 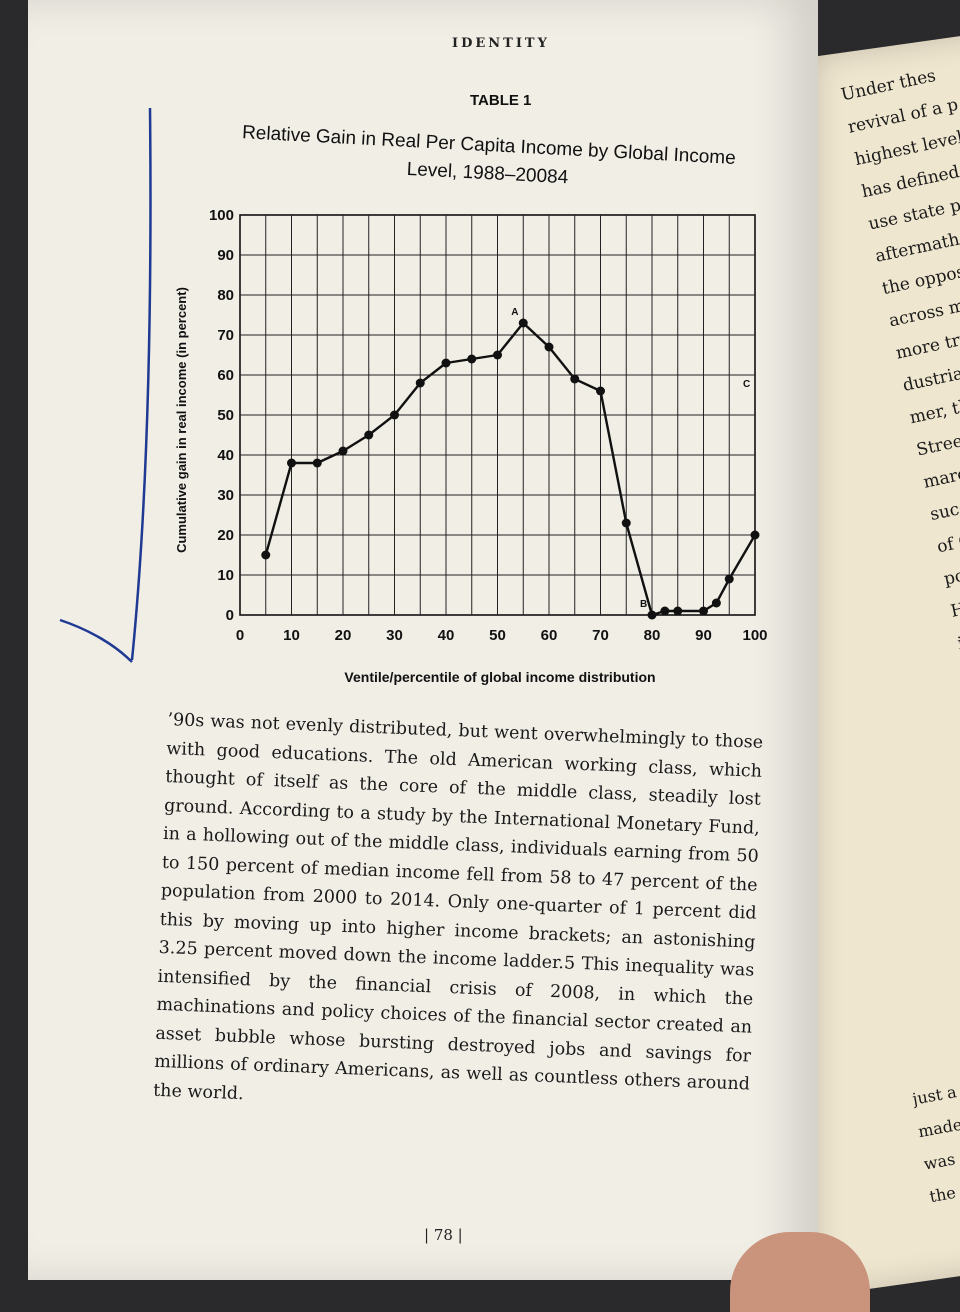 I want to click on x-tick-label: 50, so click(x=497, y=635).